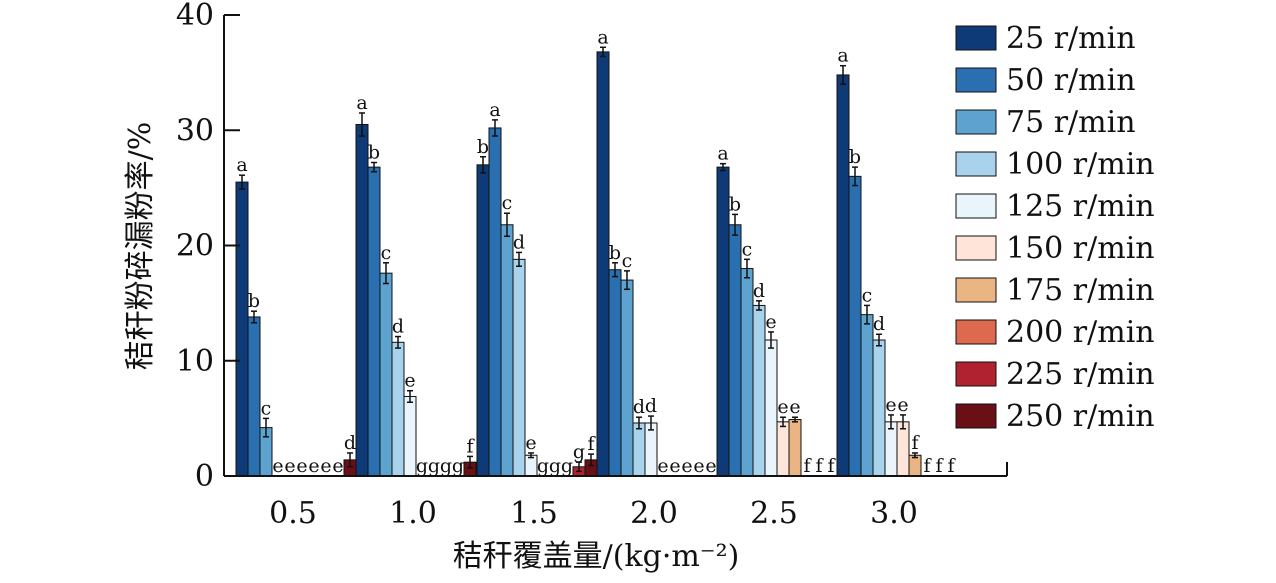 The height and width of the screenshot is (583, 1276). I want to click on legend-label: 100 r/min, so click(1080, 164).